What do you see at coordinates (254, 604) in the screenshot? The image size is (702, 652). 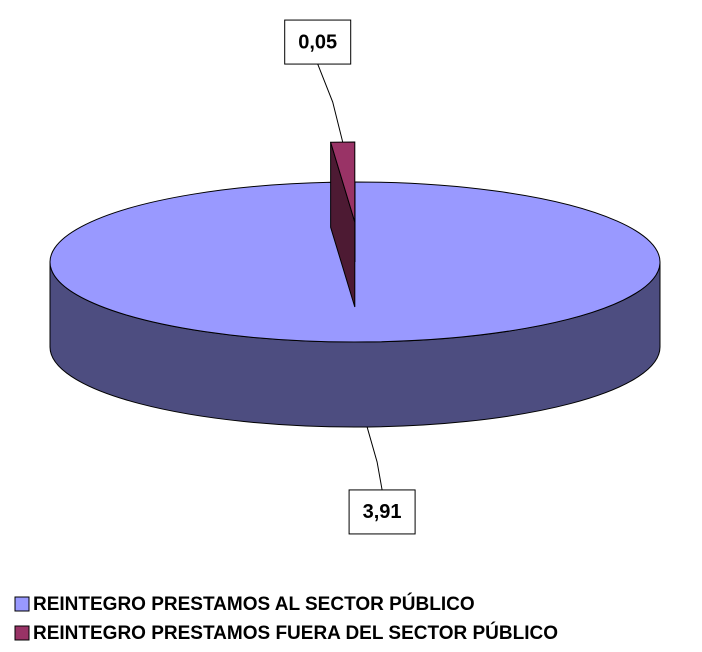 I see `legend-label: REINTEGRO PRESTAMOS AL SECTOR PÚBLICO` at bounding box center [254, 604].